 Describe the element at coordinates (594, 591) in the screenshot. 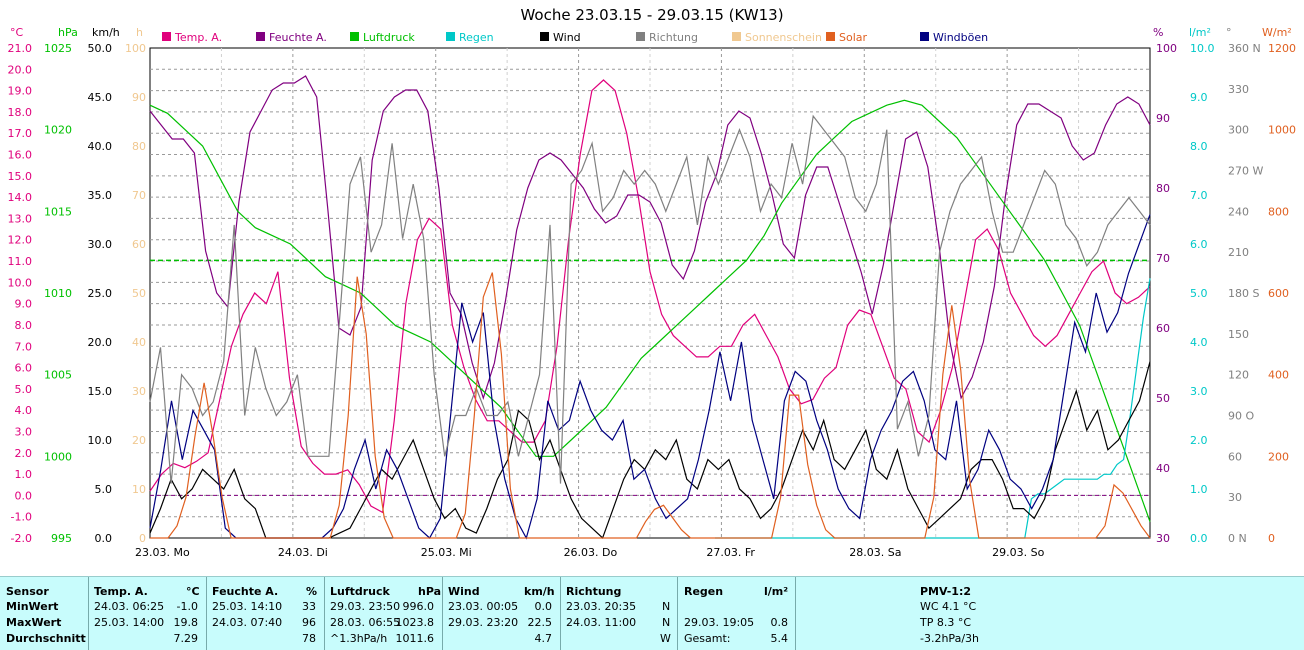

I see `header-richtung: Richtung` at that location.